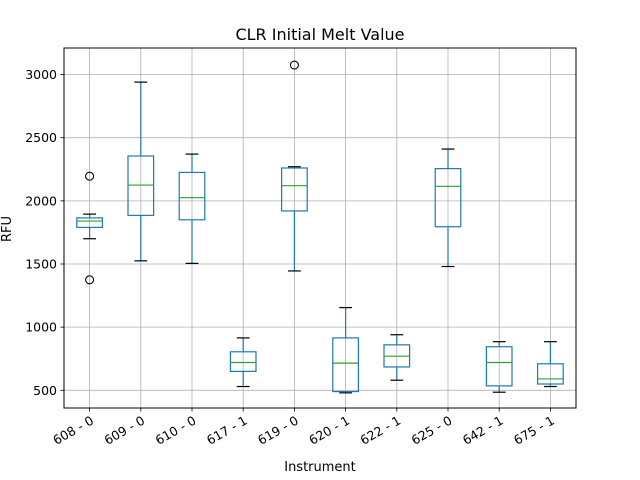  I want to click on y-axis-label: RFU, so click(7, 229).